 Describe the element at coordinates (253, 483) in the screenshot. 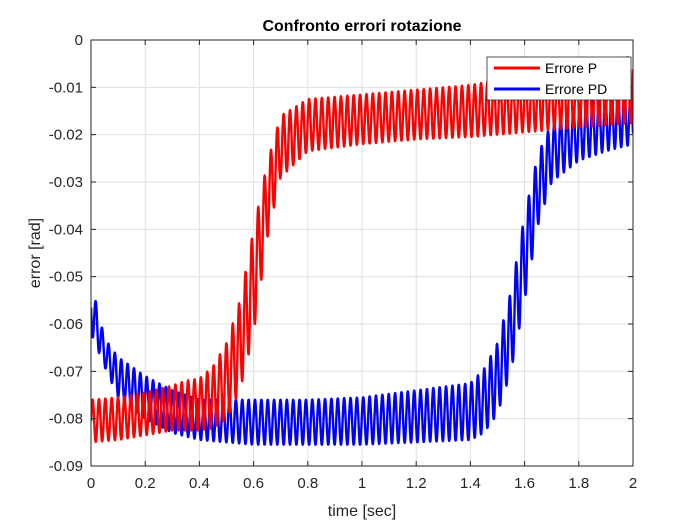

I see `x-tick-label: 0.6` at that location.